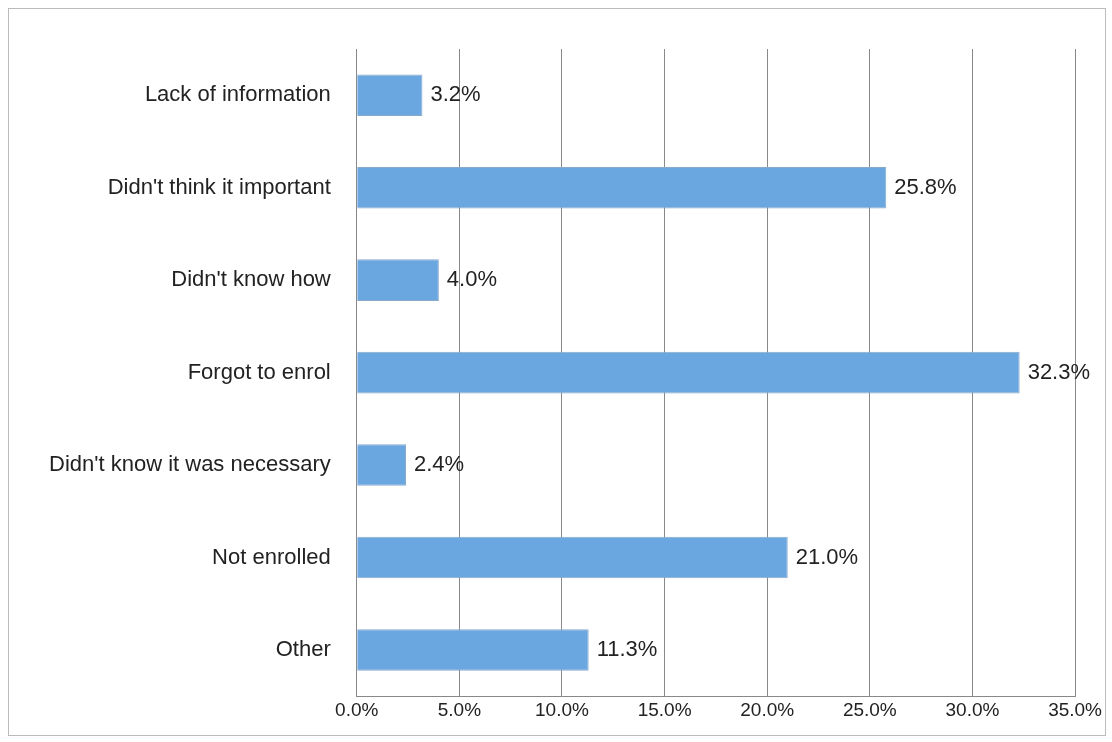 This screenshot has width=1112, height=742. What do you see at coordinates (827, 556) in the screenshot?
I see `data-label: 21.0%` at bounding box center [827, 556].